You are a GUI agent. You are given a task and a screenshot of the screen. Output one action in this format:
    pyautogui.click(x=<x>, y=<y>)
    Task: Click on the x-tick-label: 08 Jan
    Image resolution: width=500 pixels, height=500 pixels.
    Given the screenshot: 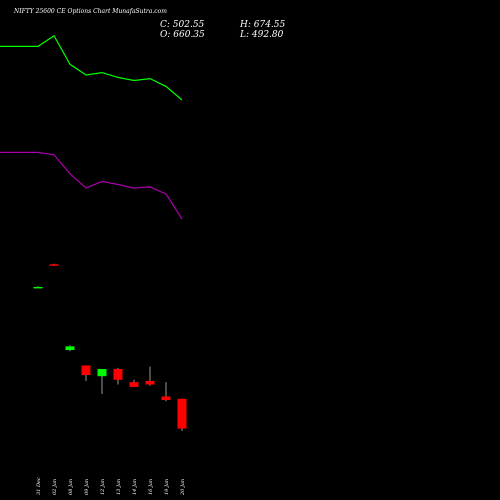 What is the action you would take?
    pyautogui.click(x=71, y=487)
    